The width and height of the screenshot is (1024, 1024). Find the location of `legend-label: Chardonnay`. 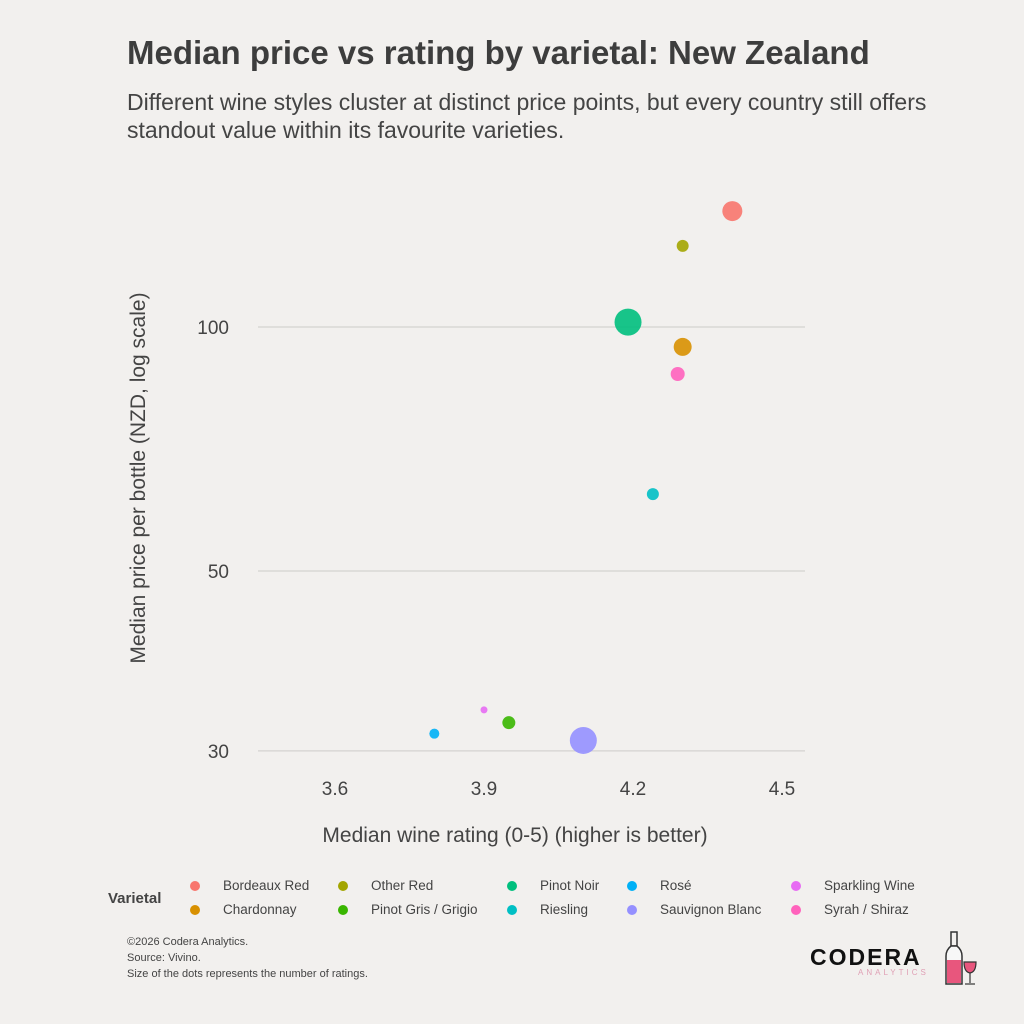

legend-label: Chardonnay is located at coordinates (260, 909).